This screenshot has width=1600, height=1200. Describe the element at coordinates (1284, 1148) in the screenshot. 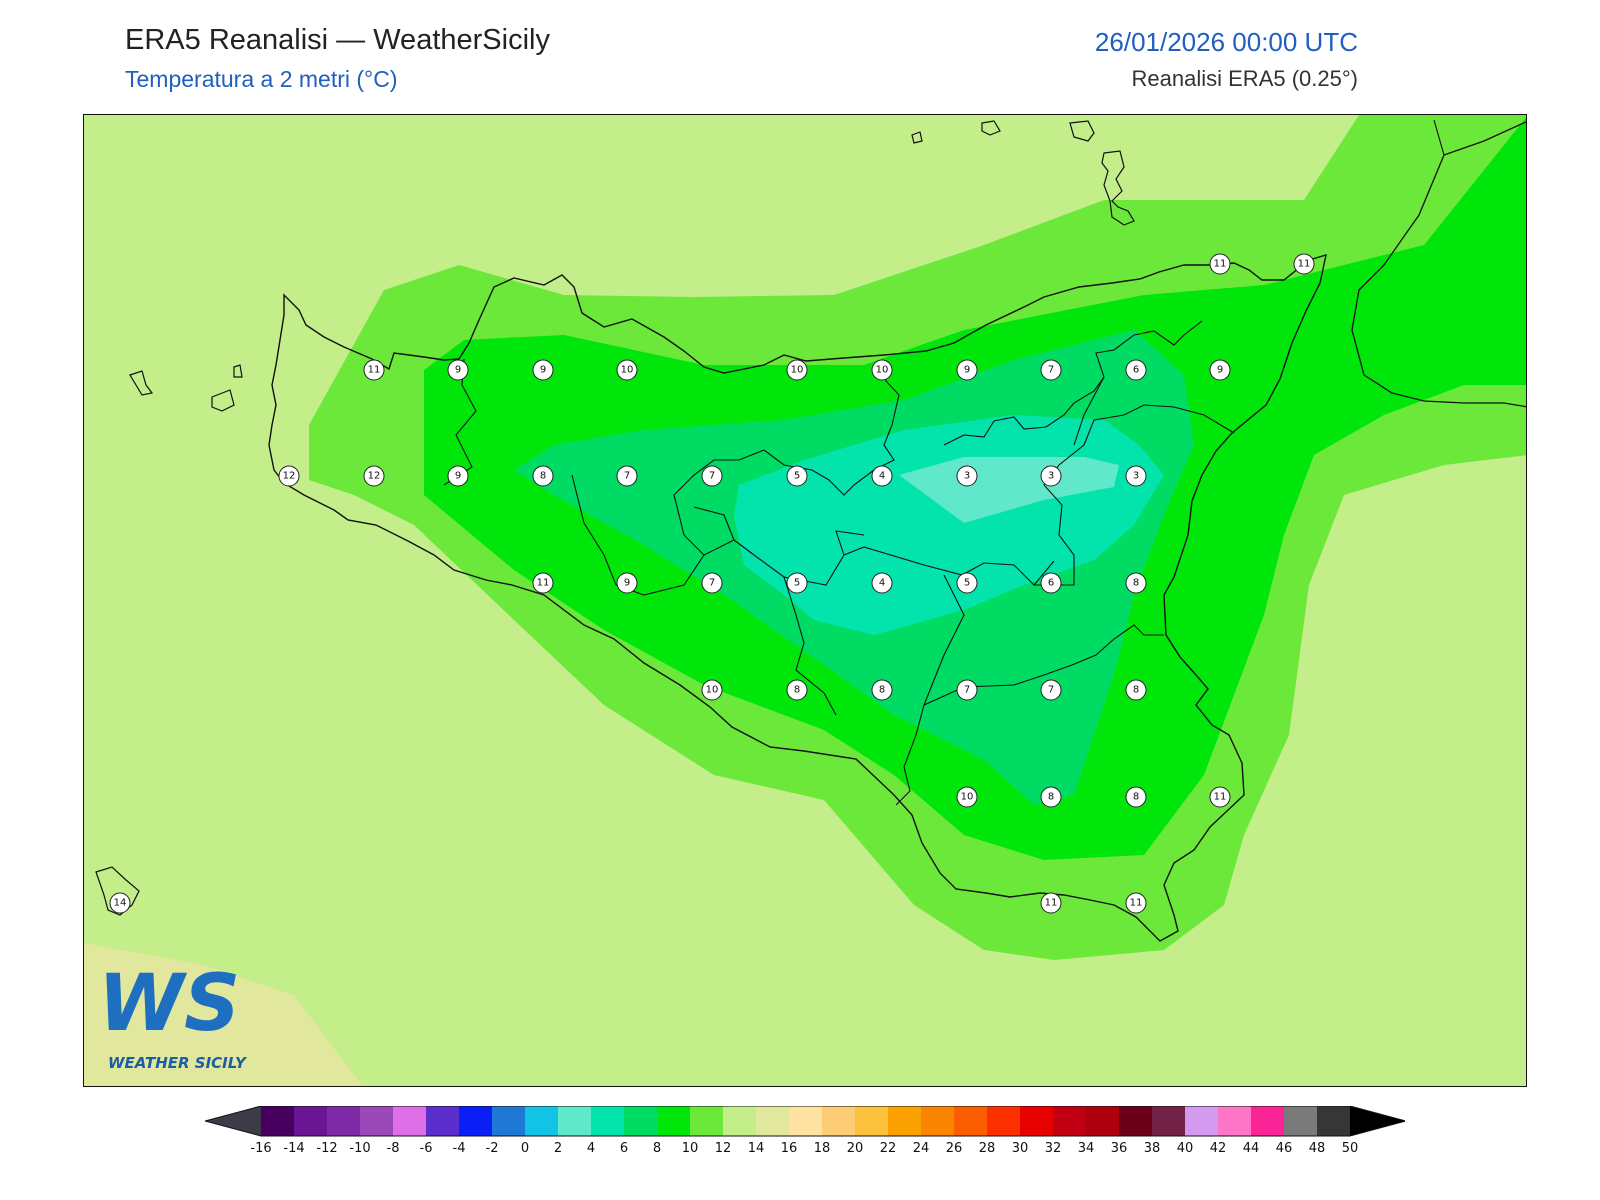

I see `colorbar-tick-label: 46` at that location.